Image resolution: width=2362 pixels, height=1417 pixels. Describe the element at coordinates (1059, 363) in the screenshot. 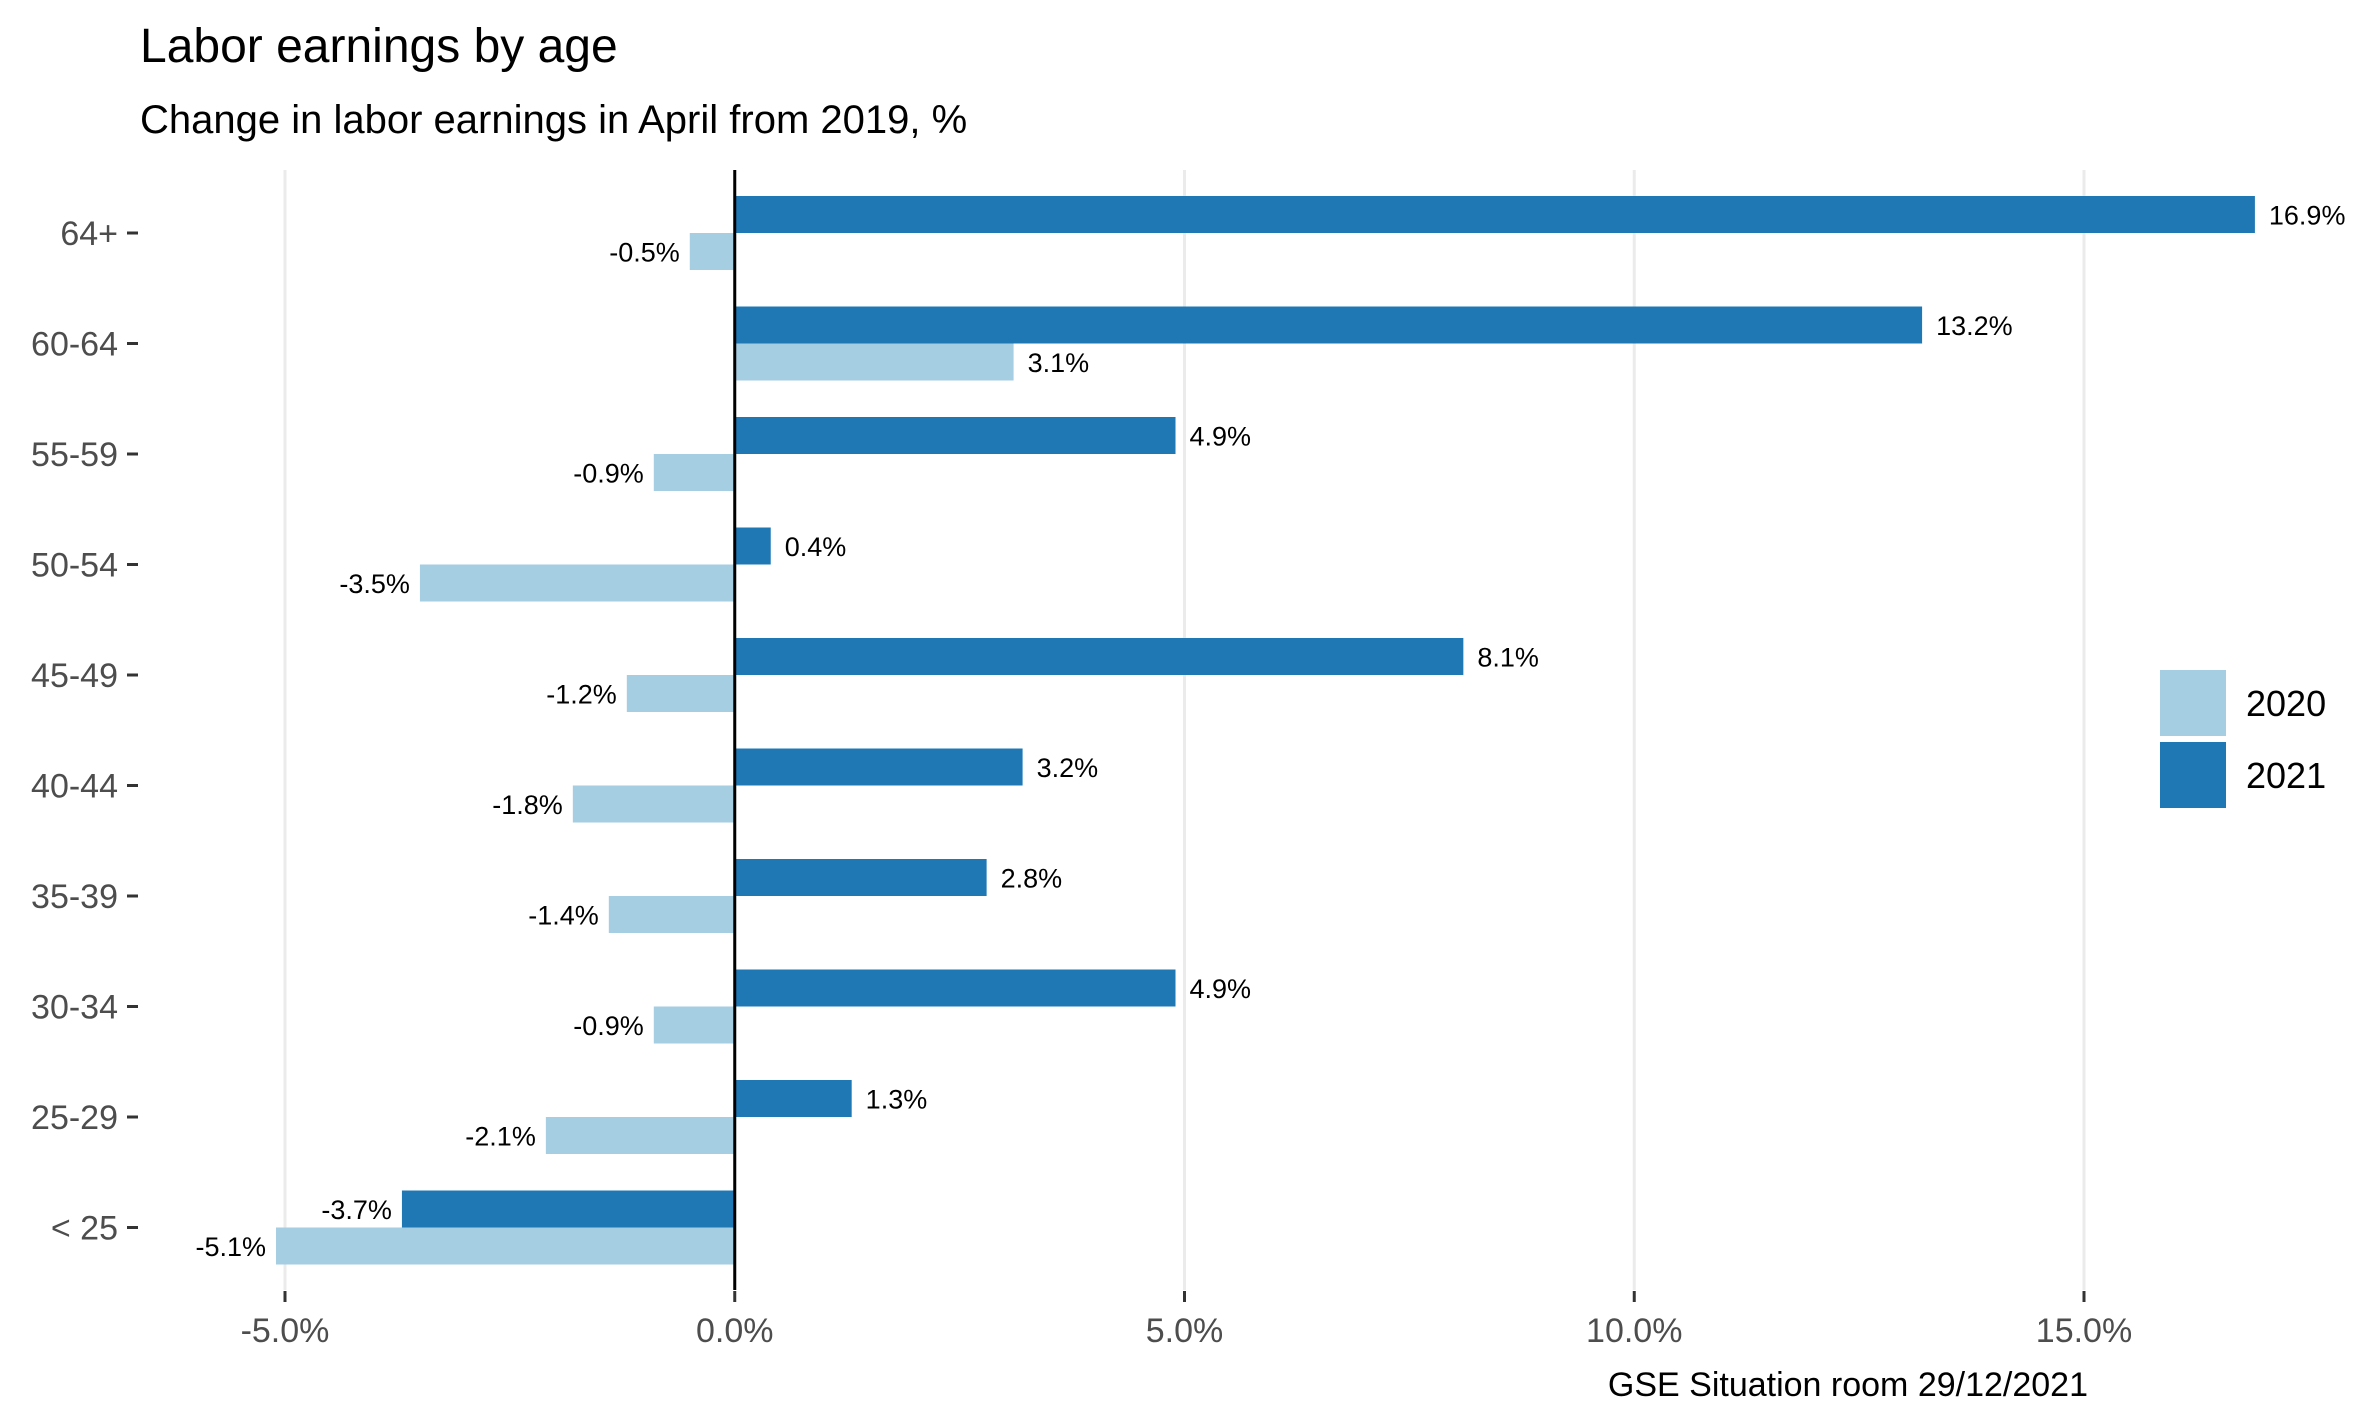

I see `data-label-2020-1: 3.1%` at that location.